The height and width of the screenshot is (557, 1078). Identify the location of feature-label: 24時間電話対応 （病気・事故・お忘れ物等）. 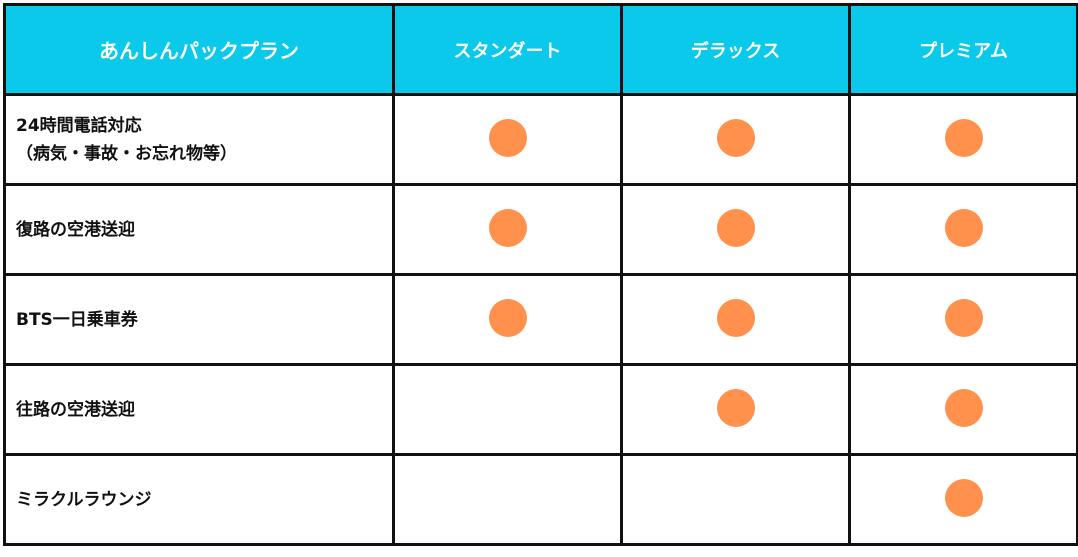
(199, 139).